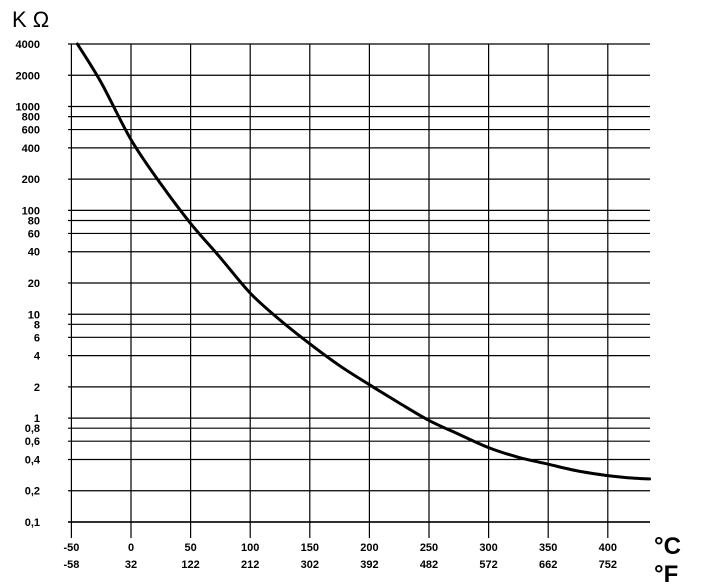 The image size is (704, 588). What do you see at coordinates (37, 357) in the screenshot?
I see `y-tick-label: 4` at bounding box center [37, 357].